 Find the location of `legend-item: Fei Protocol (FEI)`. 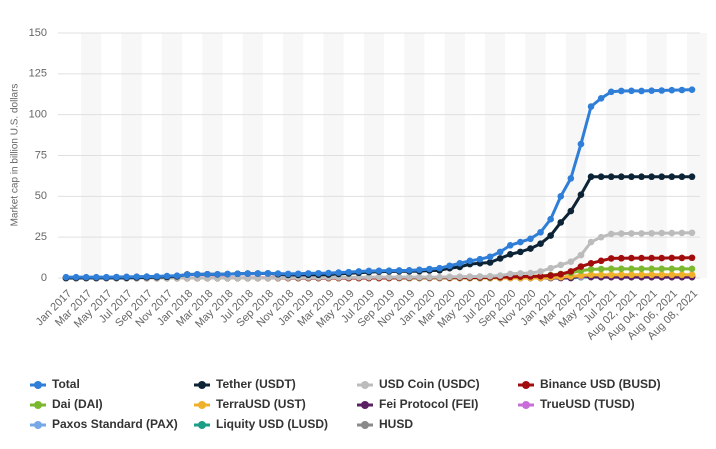

legend-item: Fei Protocol (FEI) is located at coordinates (417, 404).